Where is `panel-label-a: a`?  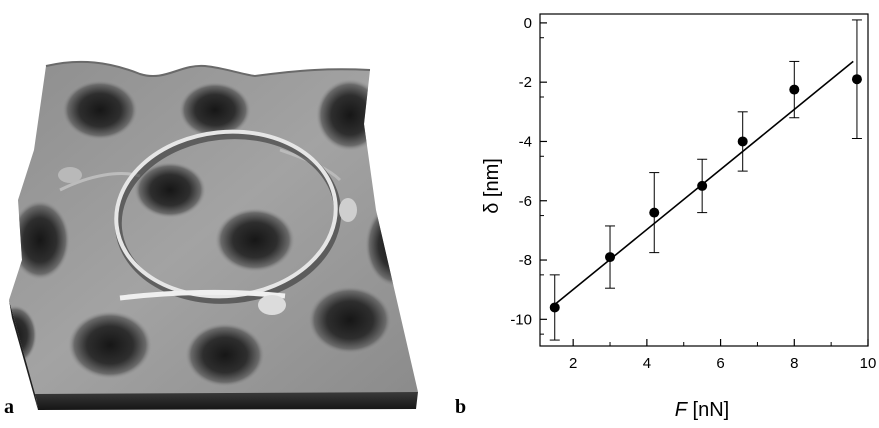 panel-label-a: a is located at coordinates (9, 407).